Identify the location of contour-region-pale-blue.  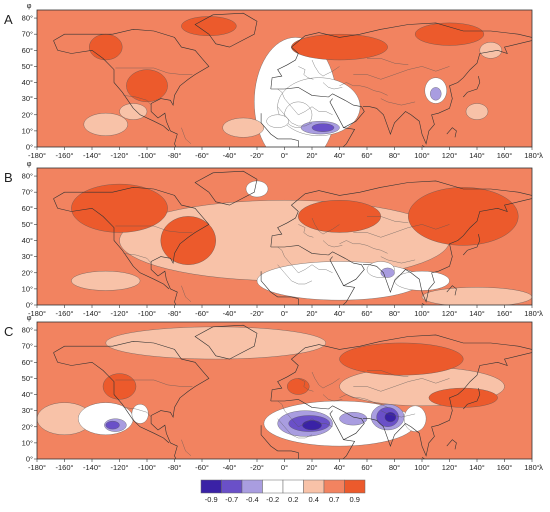
(436, 94).